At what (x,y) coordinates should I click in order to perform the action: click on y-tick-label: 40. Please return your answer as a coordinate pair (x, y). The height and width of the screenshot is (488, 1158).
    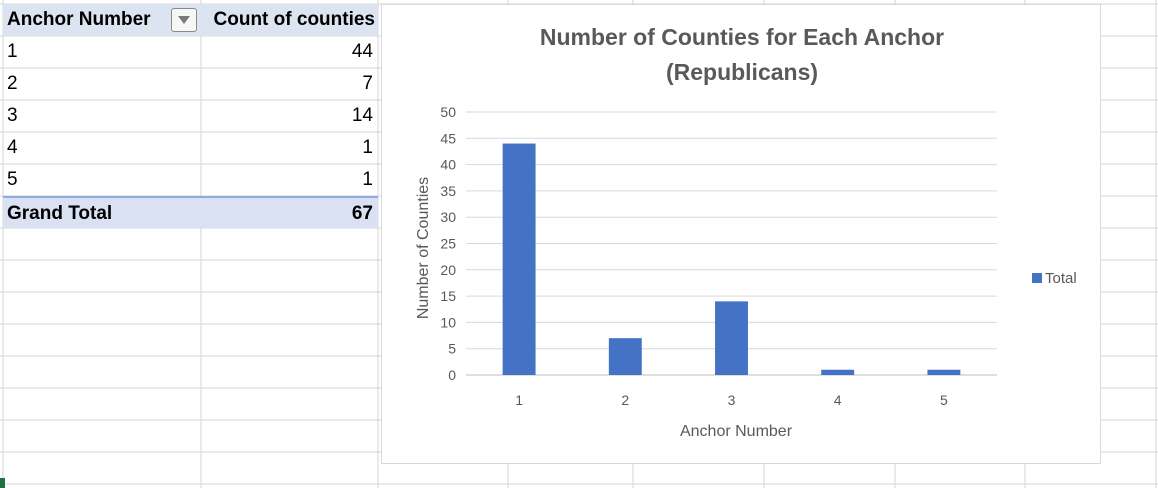
    Looking at the image, I should click on (448, 165).